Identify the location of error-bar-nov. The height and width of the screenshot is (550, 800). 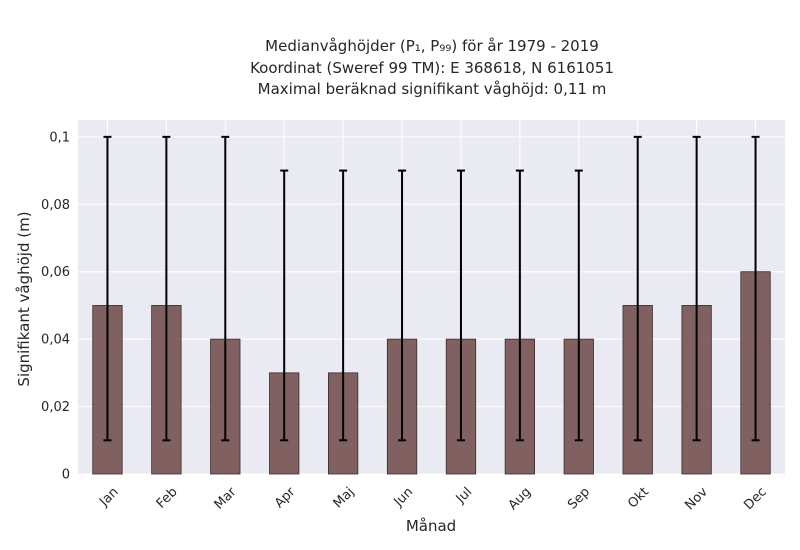
(696, 288).